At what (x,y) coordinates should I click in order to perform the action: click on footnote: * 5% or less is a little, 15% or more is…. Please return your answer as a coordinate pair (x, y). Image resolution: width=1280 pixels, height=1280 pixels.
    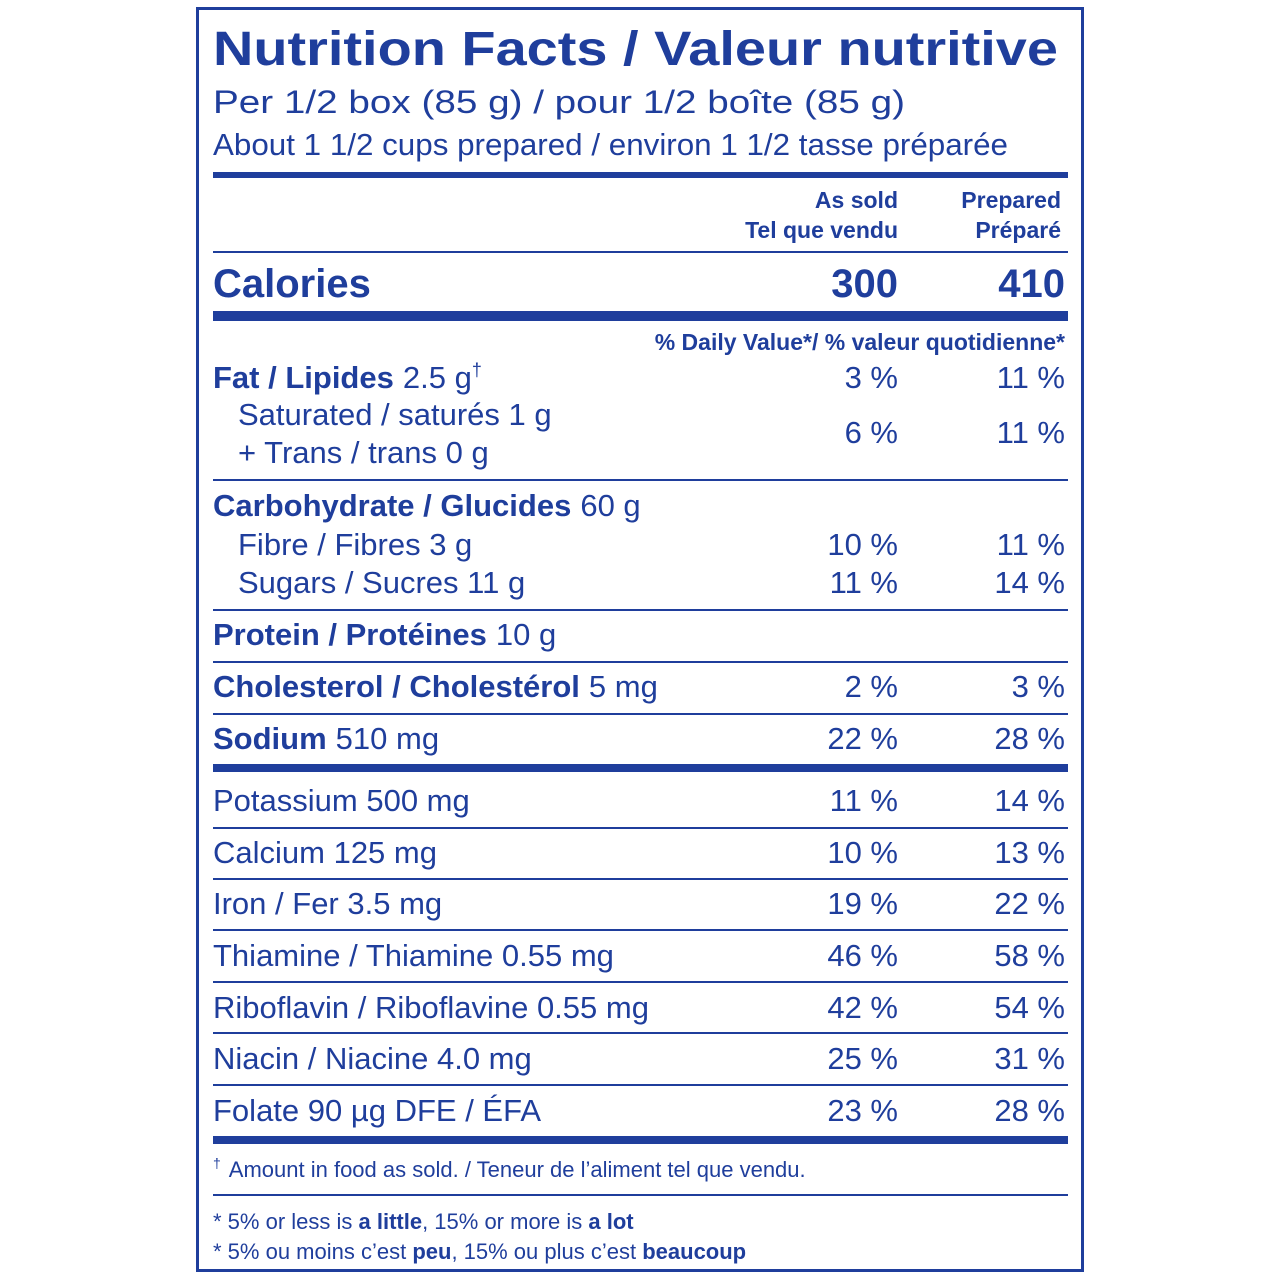
    Looking at the image, I should click on (423, 1221).